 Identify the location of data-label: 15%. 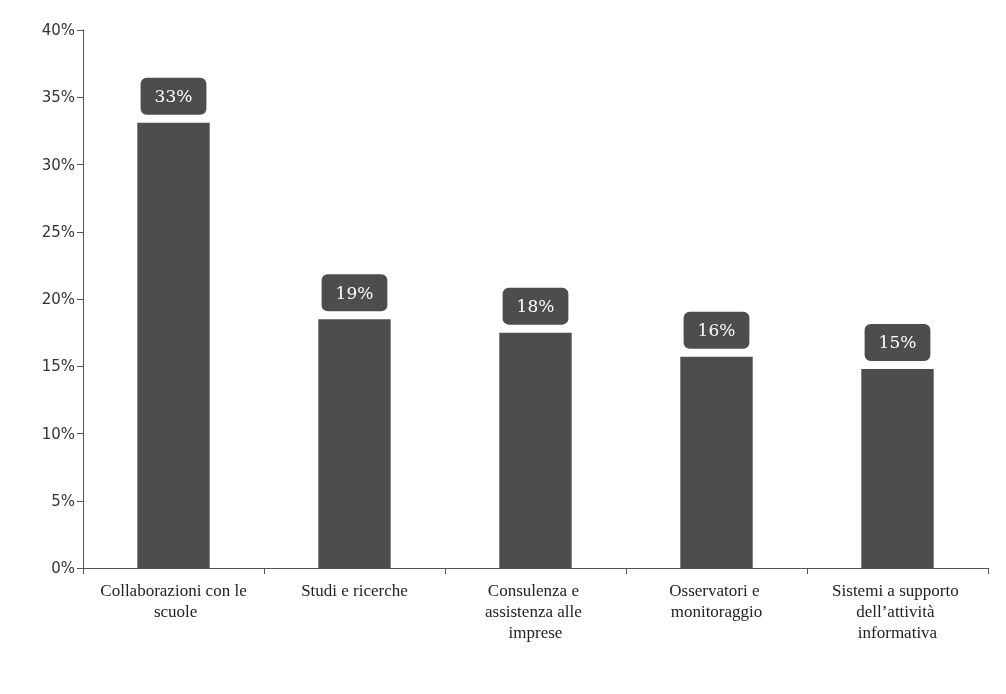
(897, 342).